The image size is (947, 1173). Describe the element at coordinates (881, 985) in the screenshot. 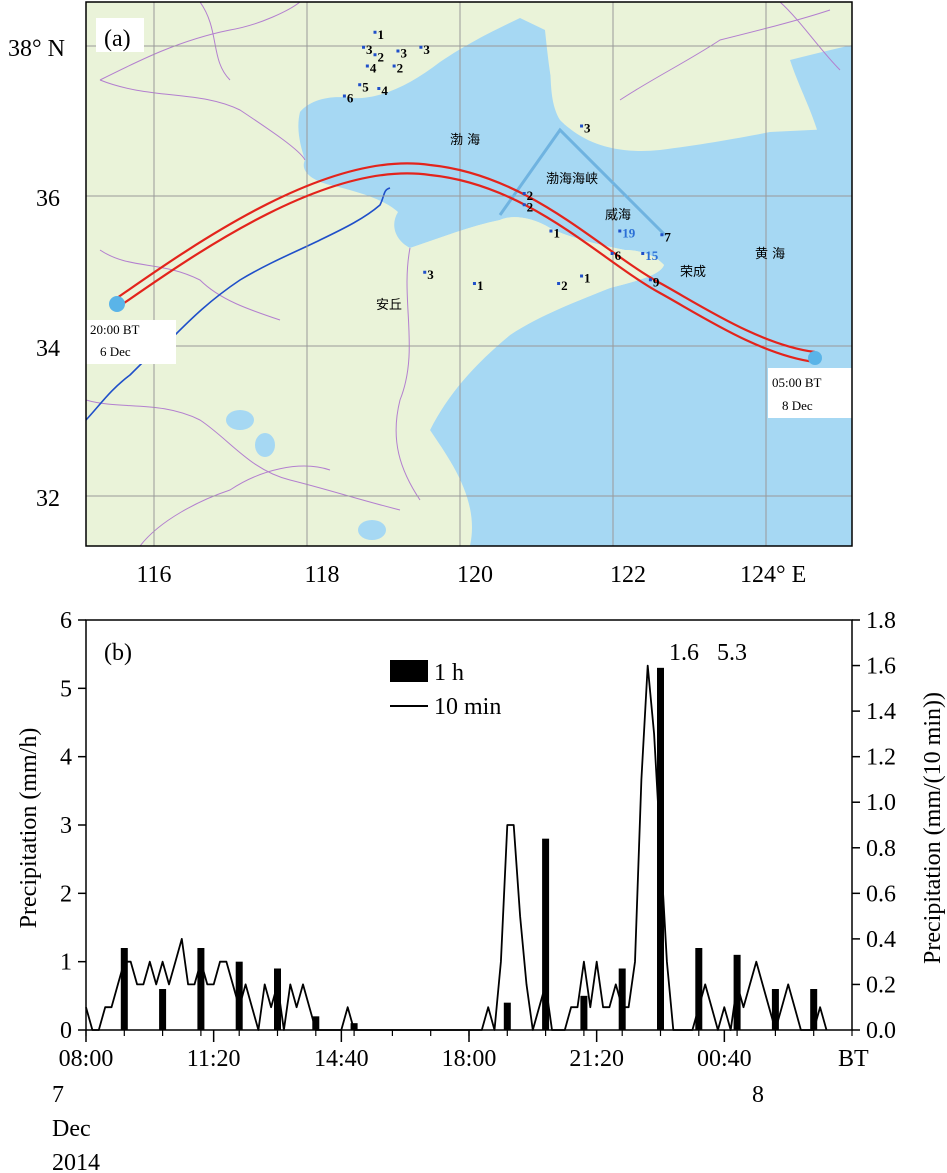

I see `y-tick-label-right: 0.2` at that location.